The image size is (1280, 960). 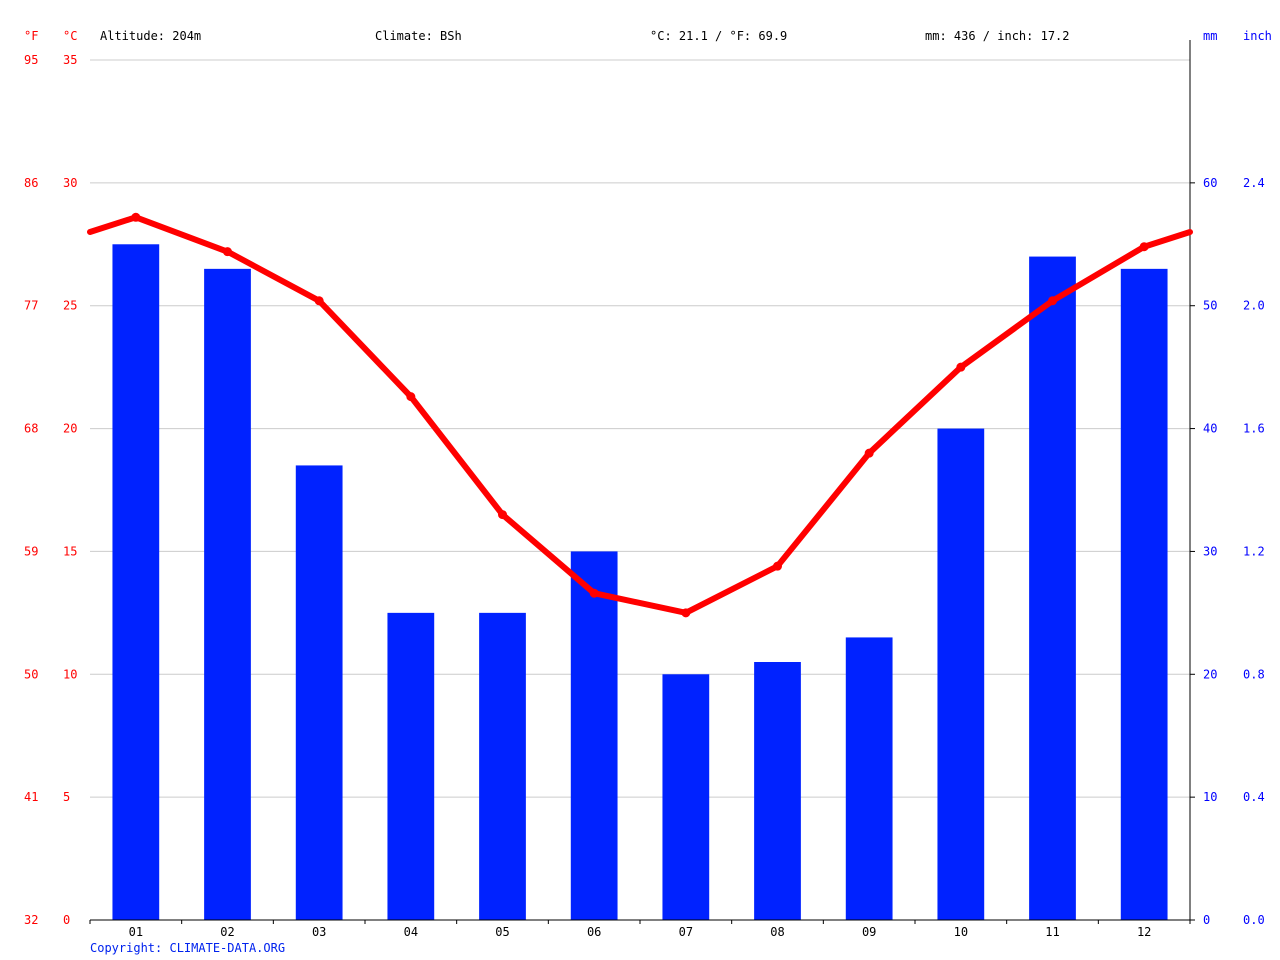 I want to click on climate-label: Climate: BSh, so click(x=418, y=36).